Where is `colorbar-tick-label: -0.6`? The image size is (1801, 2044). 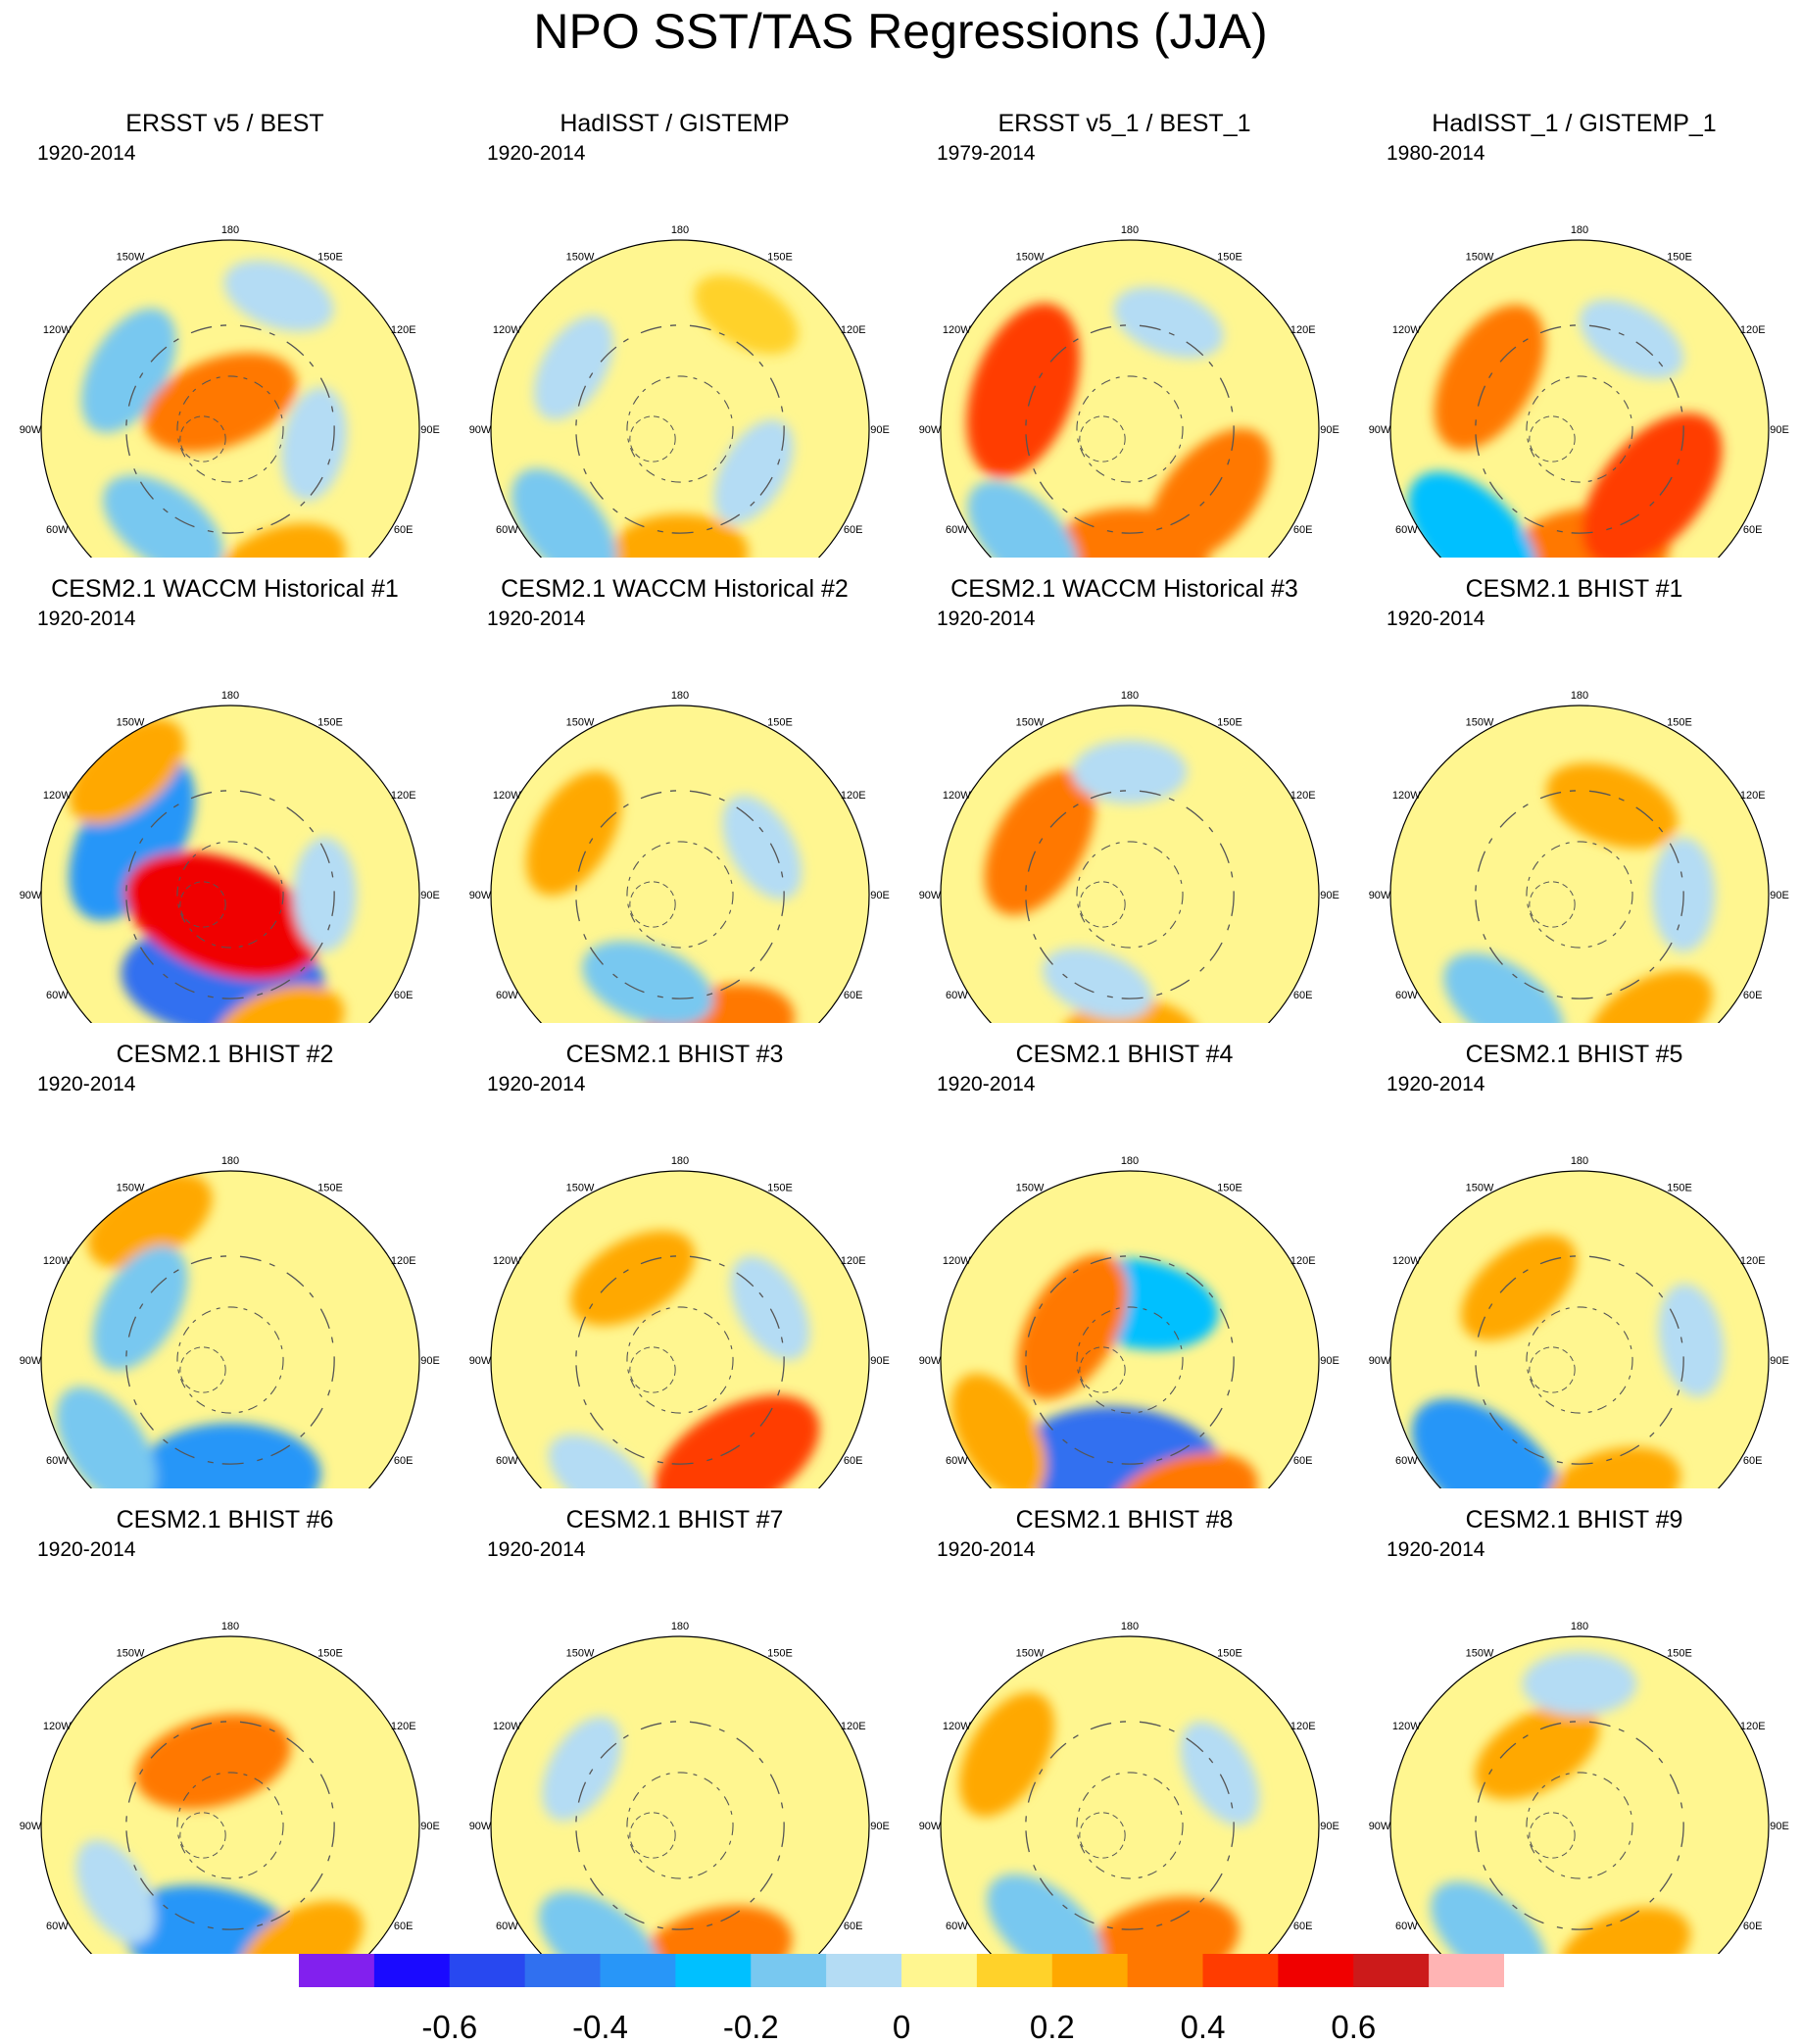 colorbar-tick-label: -0.6 is located at coordinates (449, 2027).